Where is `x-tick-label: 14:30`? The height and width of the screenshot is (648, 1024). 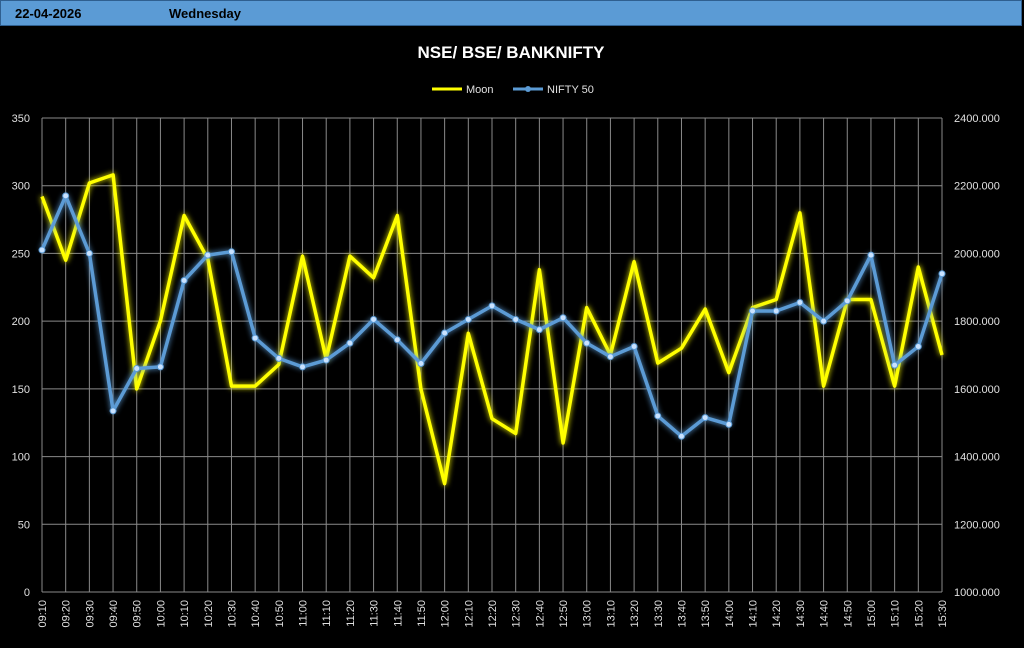 x-tick-label: 14:30 is located at coordinates (801, 614).